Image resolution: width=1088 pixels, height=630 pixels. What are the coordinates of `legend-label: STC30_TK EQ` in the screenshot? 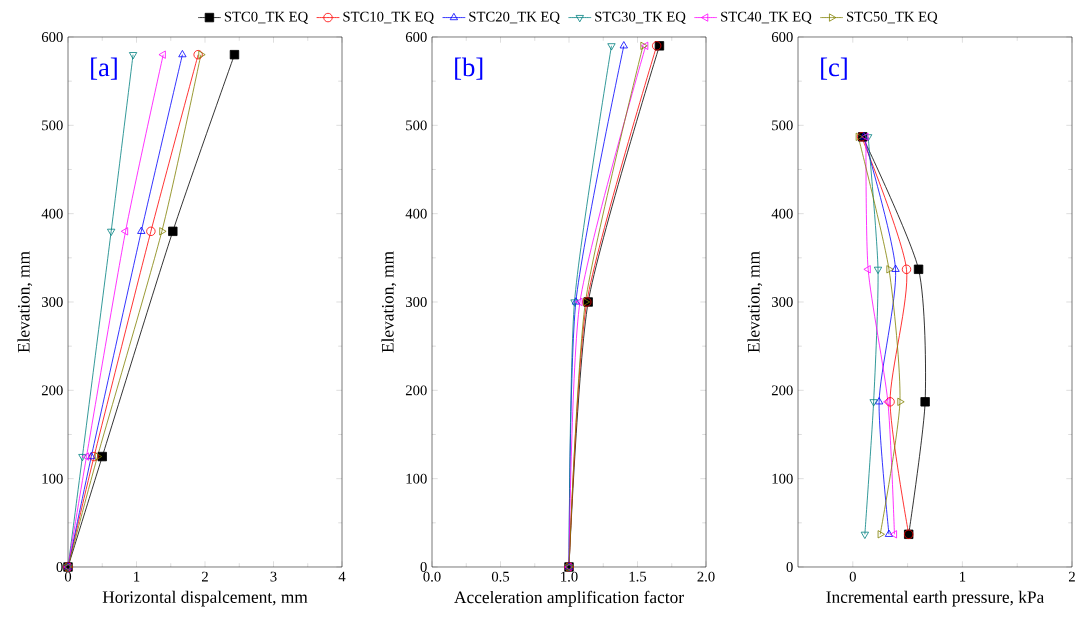 It's located at (640, 17).